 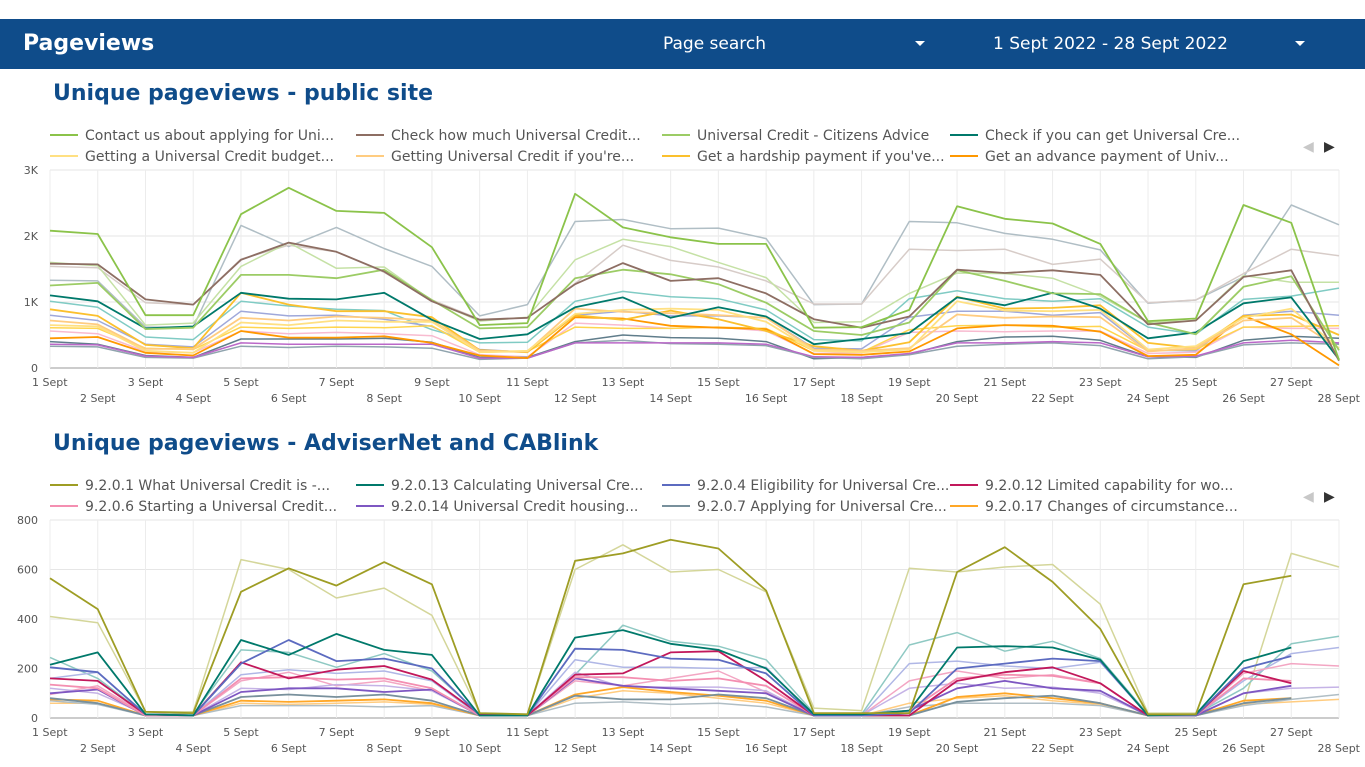 What do you see at coordinates (27, 669) in the screenshot?
I see `y-tick-label: 200` at bounding box center [27, 669].